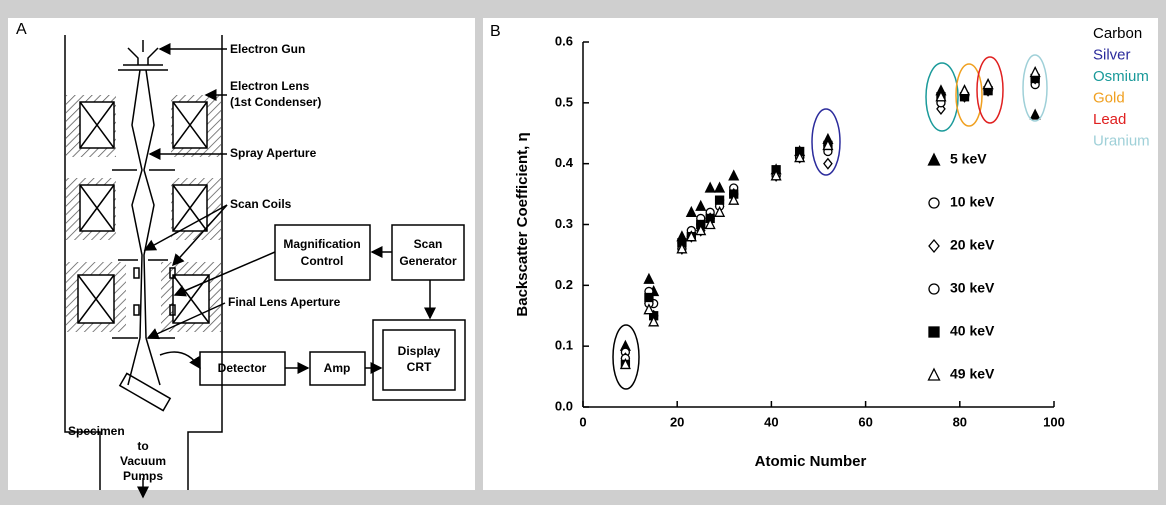 The image size is (1166, 505). I want to click on diagram-label: CRT, so click(419, 367).